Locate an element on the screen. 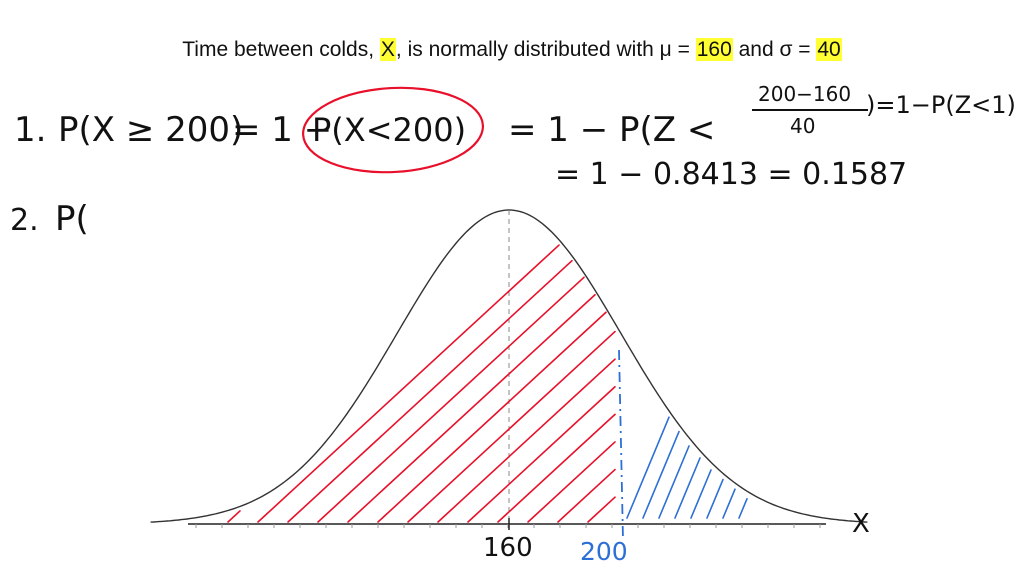 This screenshot has width=1024, height=576. mean-tick-label: 160 is located at coordinates (508, 548).